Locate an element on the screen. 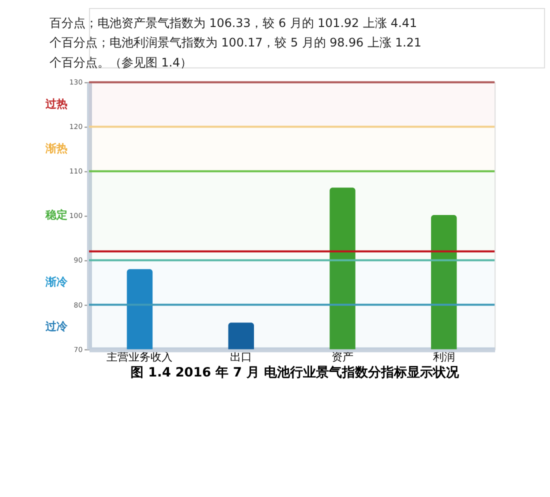 The image size is (550, 497). text: 百分点；电池资产景气指数为 106.33，较 6 月的 101.92 上涨 4.41 is located at coordinates (233, 23).